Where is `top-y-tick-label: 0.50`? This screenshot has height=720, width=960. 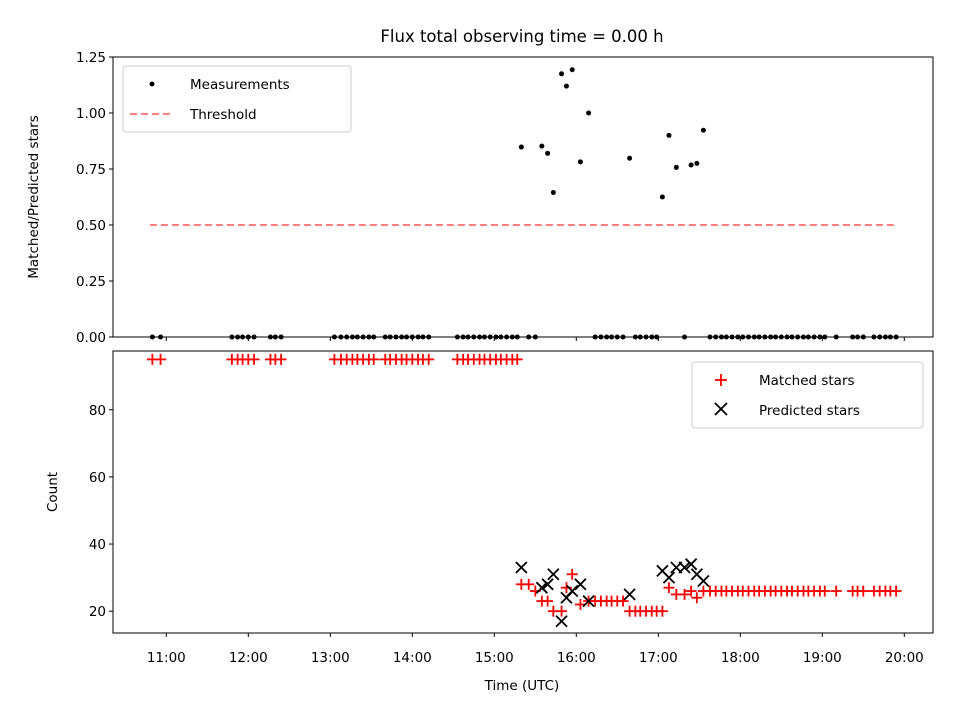 top-y-tick-label: 0.50 is located at coordinates (91, 226).